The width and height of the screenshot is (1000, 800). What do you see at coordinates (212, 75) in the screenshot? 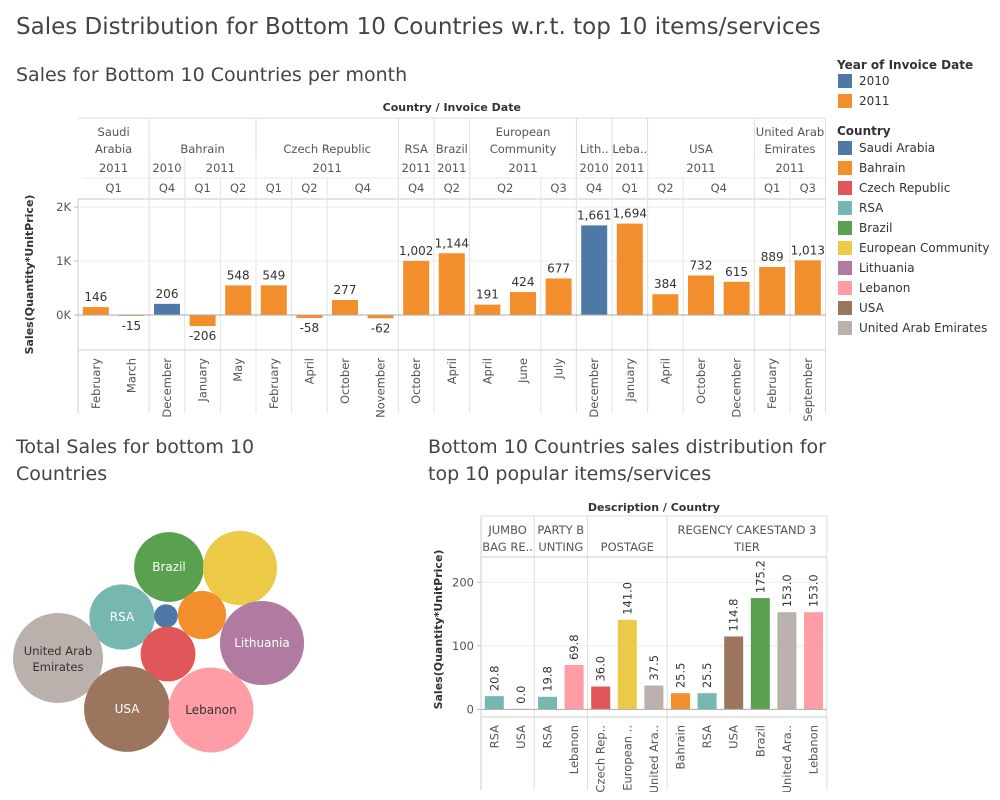
I see `monthly-chart-title: Sales for Bottom 10 Countries per month` at bounding box center [212, 75].